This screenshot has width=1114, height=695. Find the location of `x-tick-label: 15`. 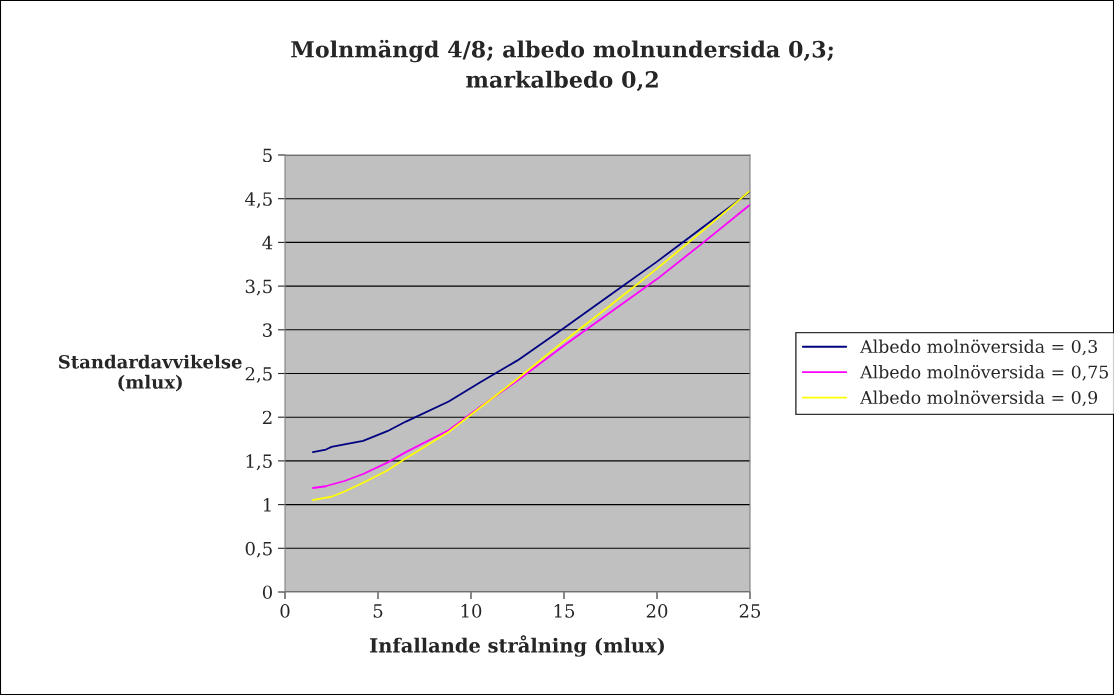

x-tick-label: 15 is located at coordinates (564, 611).